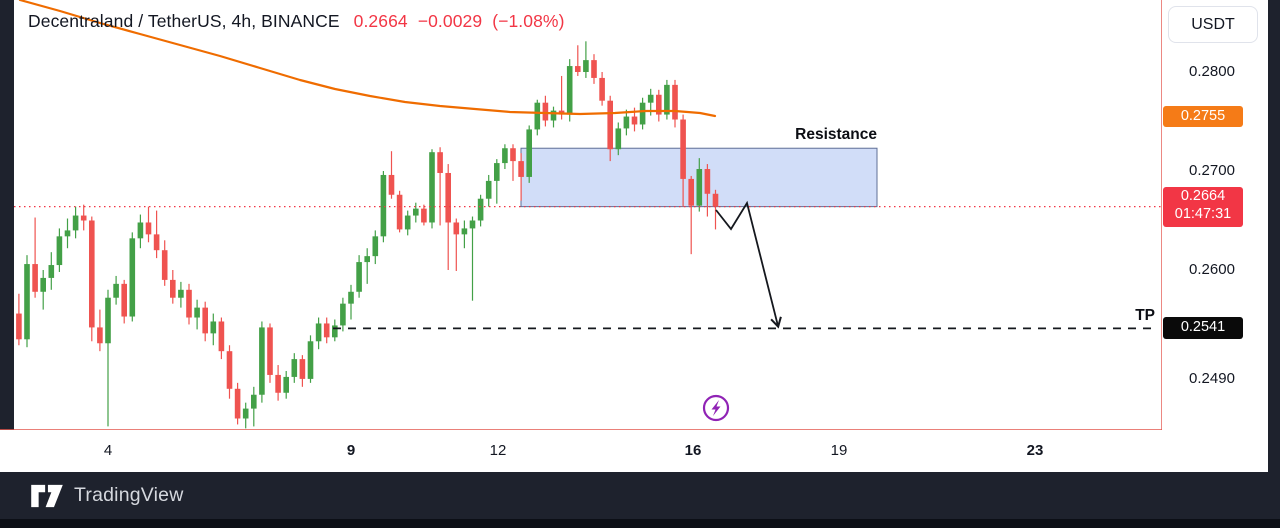  I want to click on tradingview-logo-icon, so click(47, 496).